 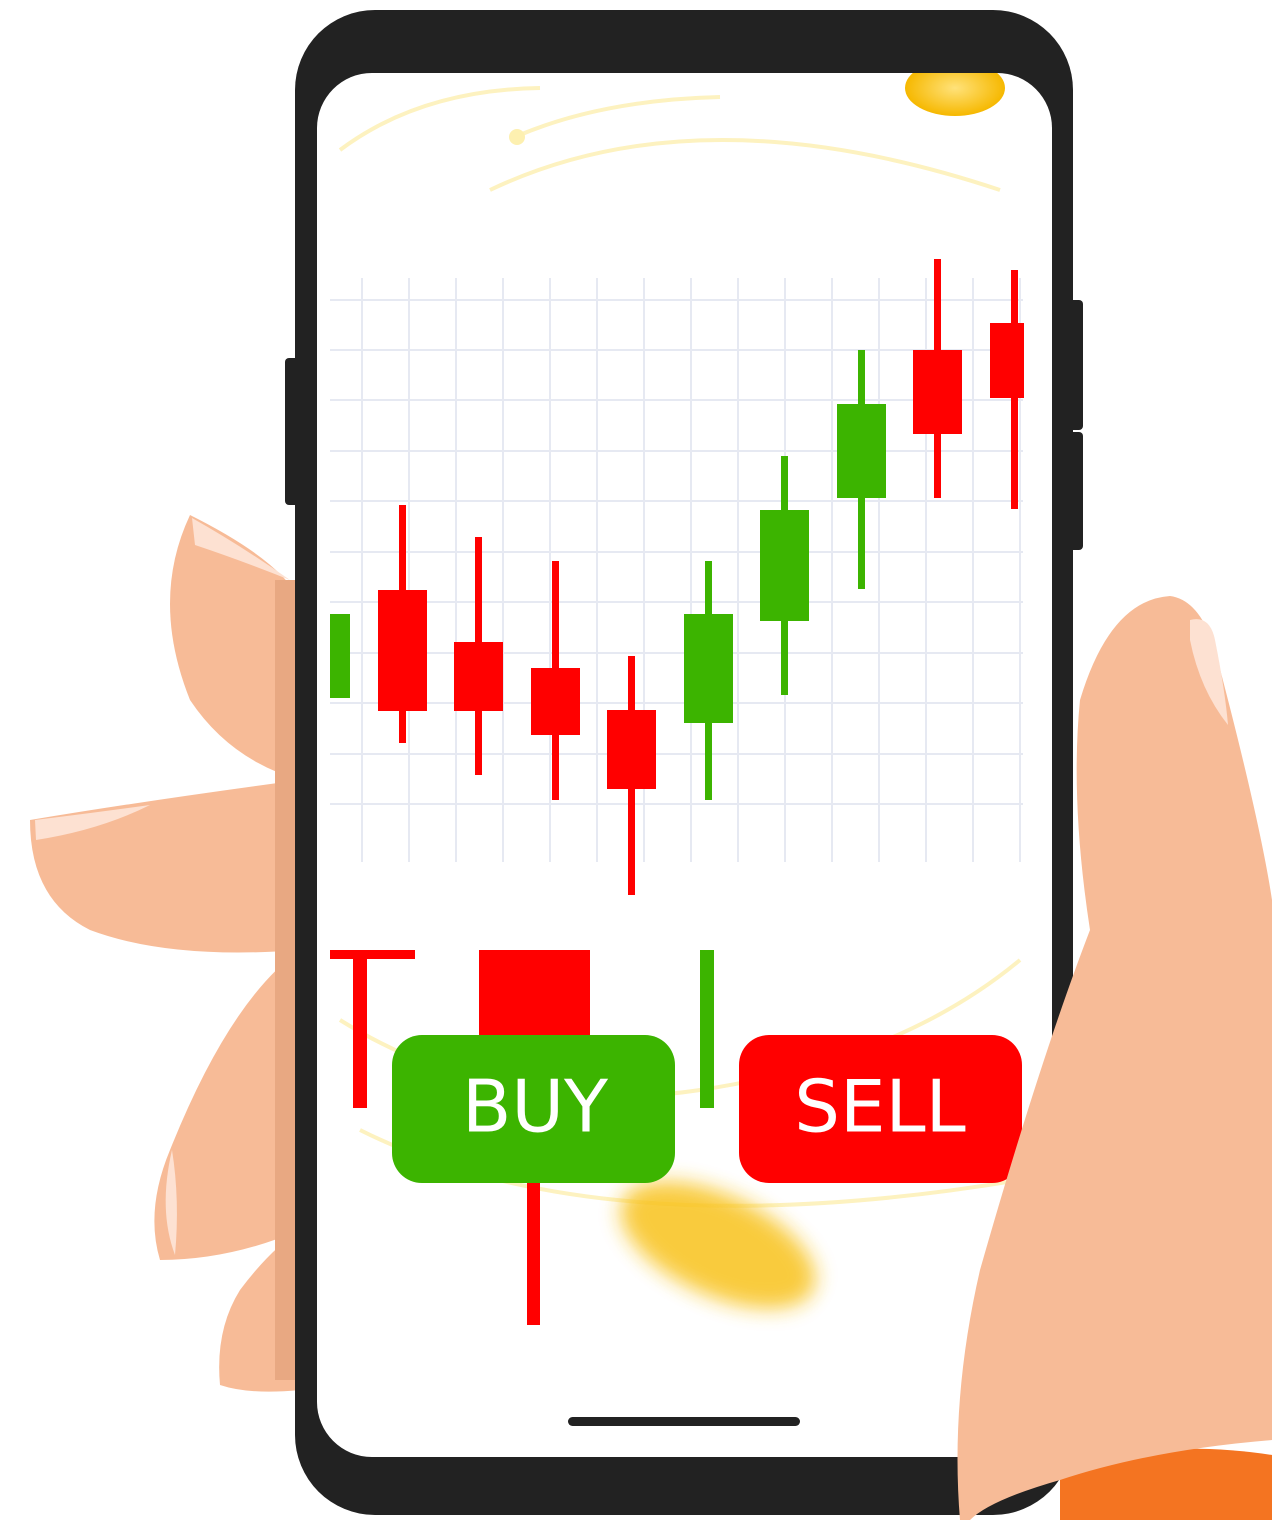 I want to click on buy-label: BUY, so click(x=535, y=1107).